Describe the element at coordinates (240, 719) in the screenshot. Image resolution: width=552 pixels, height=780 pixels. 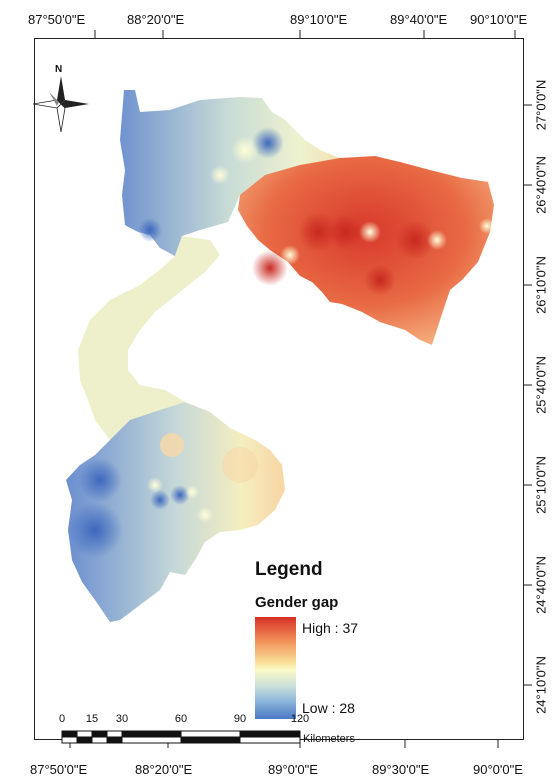
I see `scale-tick-90: 90` at that location.